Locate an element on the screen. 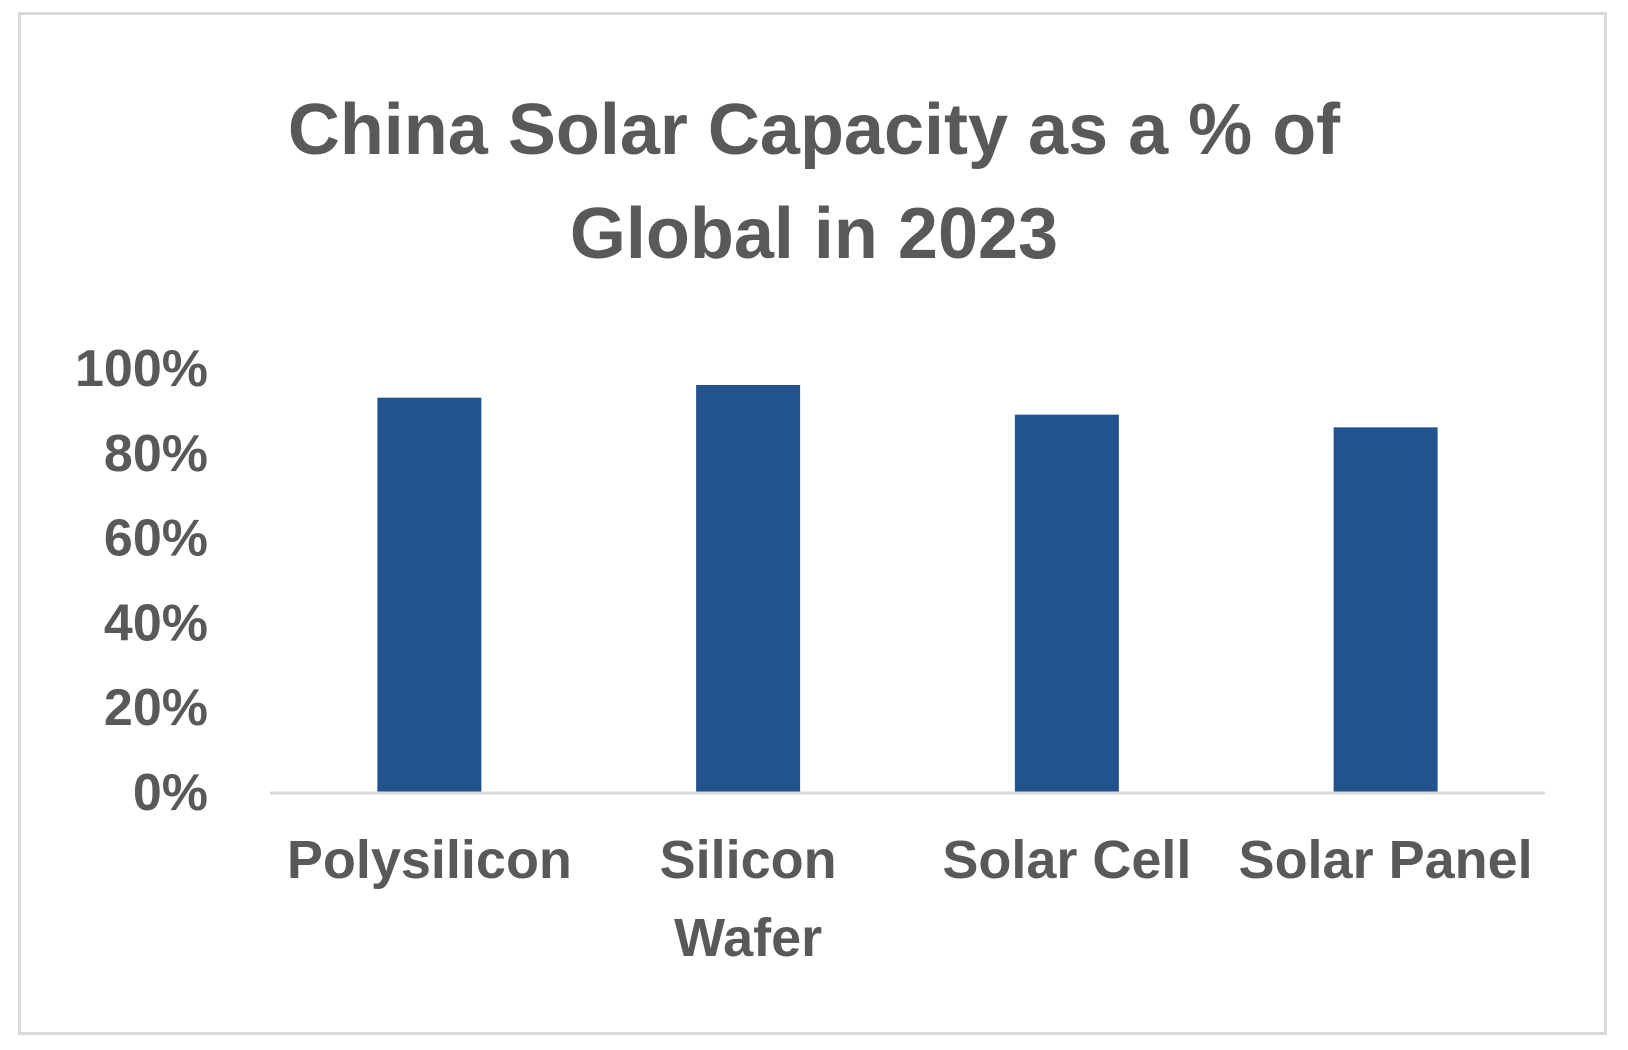 Image resolution: width=1628 pixels, height=1050 pixels. y-tick-label: 80% is located at coordinates (156, 454).